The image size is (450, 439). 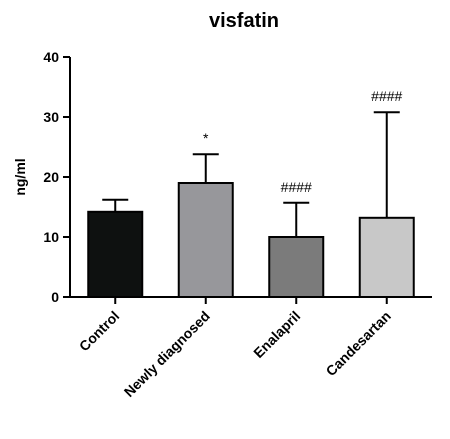 I want to click on category-label: Enalapril, so click(x=276, y=334).